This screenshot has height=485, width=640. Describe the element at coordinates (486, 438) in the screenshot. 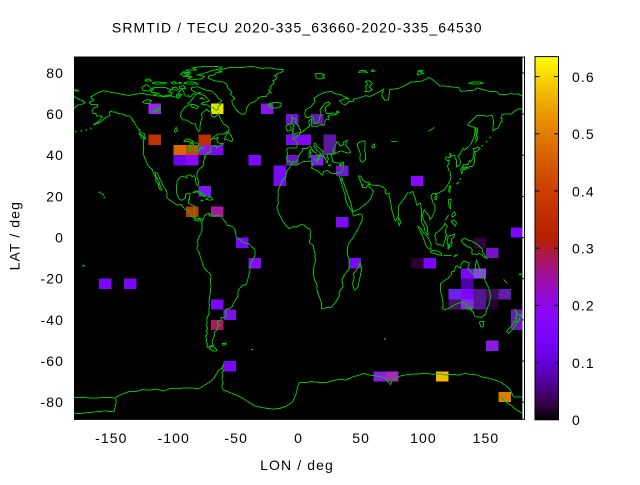

I see `svg-text: 150` at that location.